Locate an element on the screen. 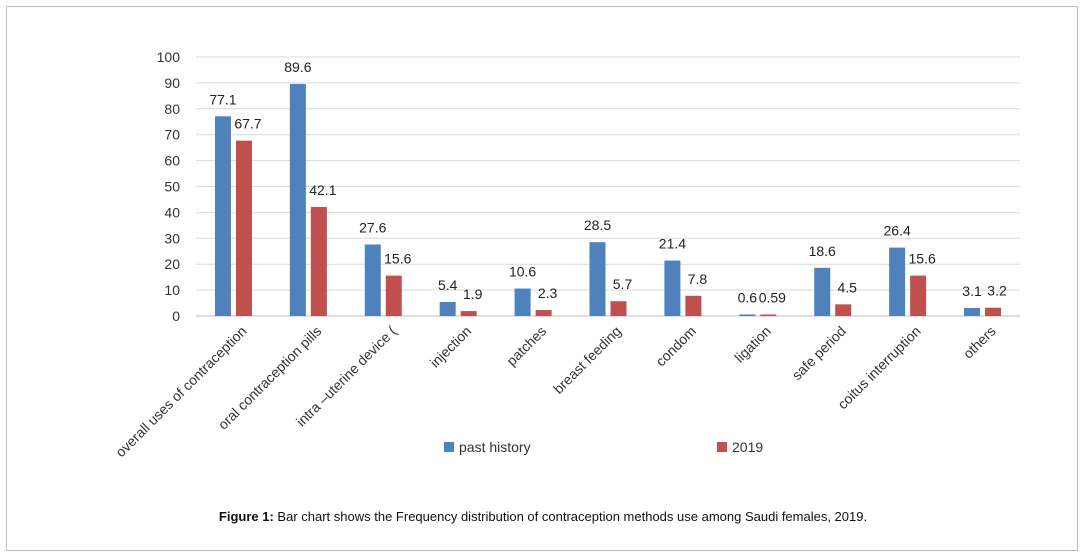  category-label-9: coitus interruption is located at coordinates (878, 367).